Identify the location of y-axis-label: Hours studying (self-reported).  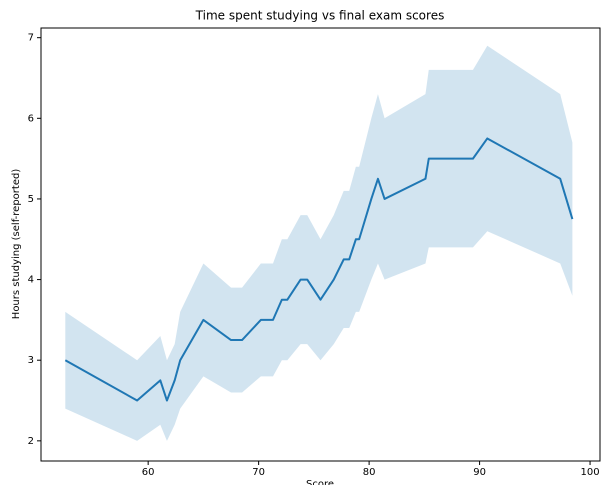
(16, 244).